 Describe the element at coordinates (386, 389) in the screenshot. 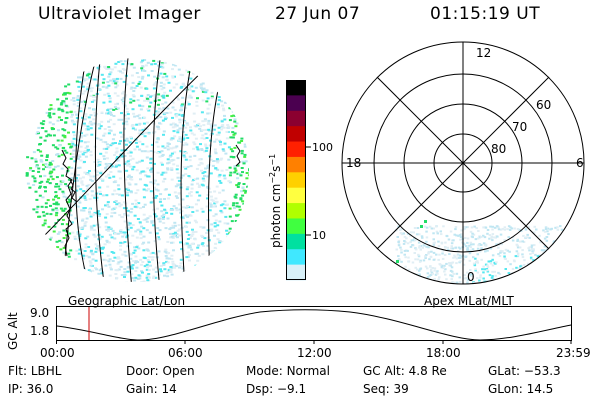

I see `info-seq: Seq: 39` at that location.